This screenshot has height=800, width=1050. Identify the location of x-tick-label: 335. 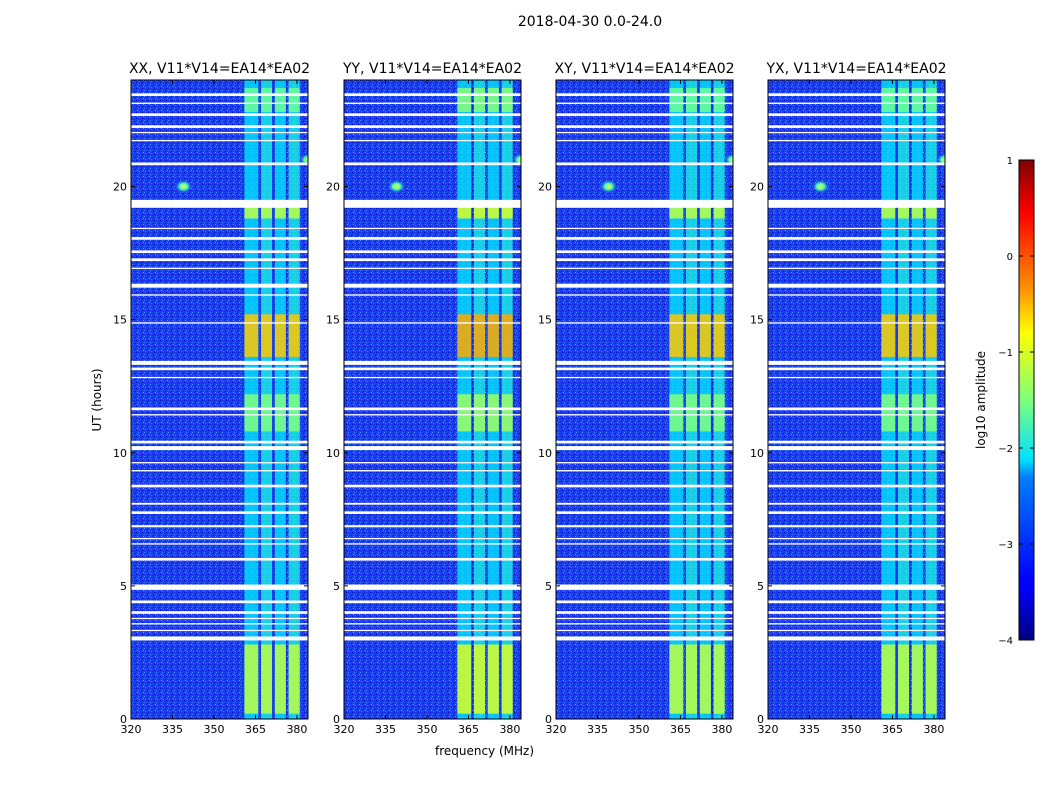
(809, 729).